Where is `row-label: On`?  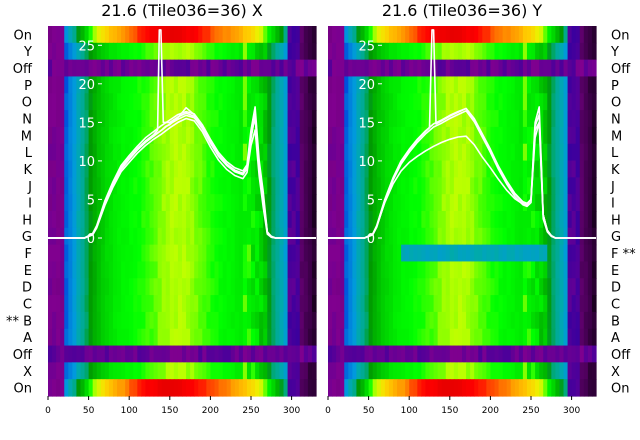
row-label: On is located at coordinates (23, 35).